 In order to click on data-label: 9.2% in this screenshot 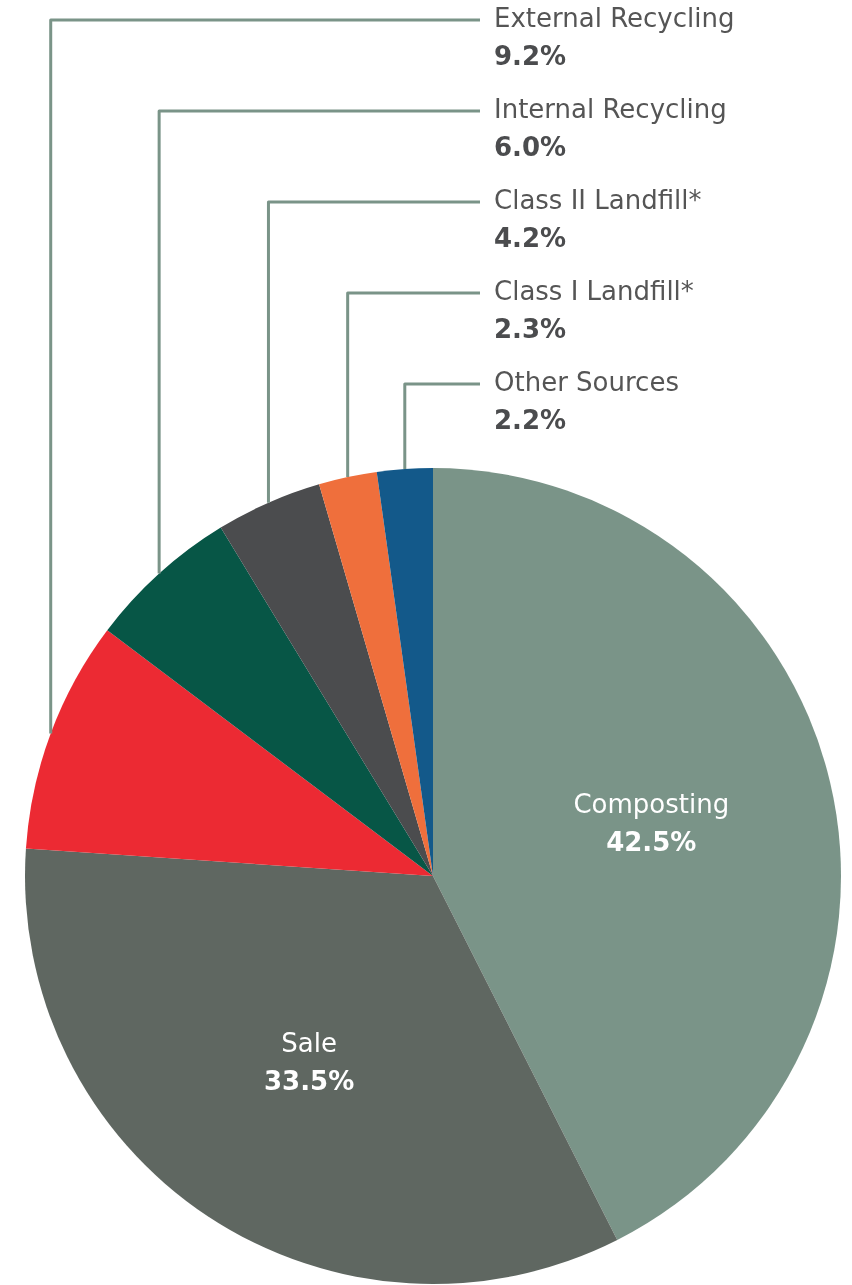, I will do `click(530, 55)`.